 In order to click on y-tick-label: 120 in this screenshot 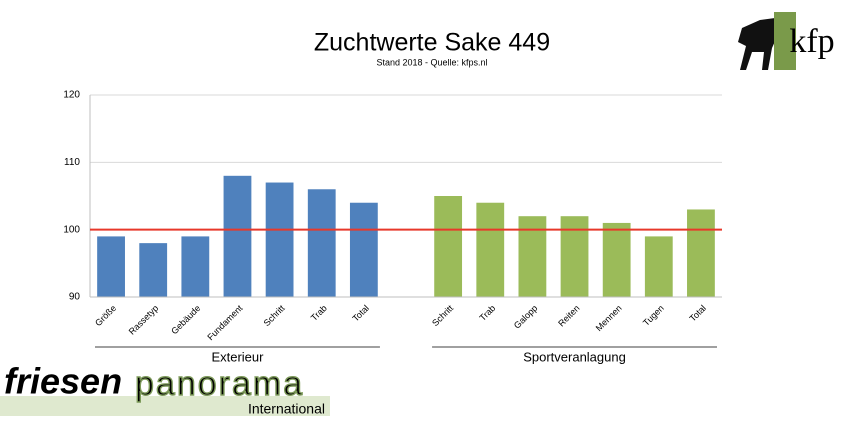, I will do `click(71, 95)`.